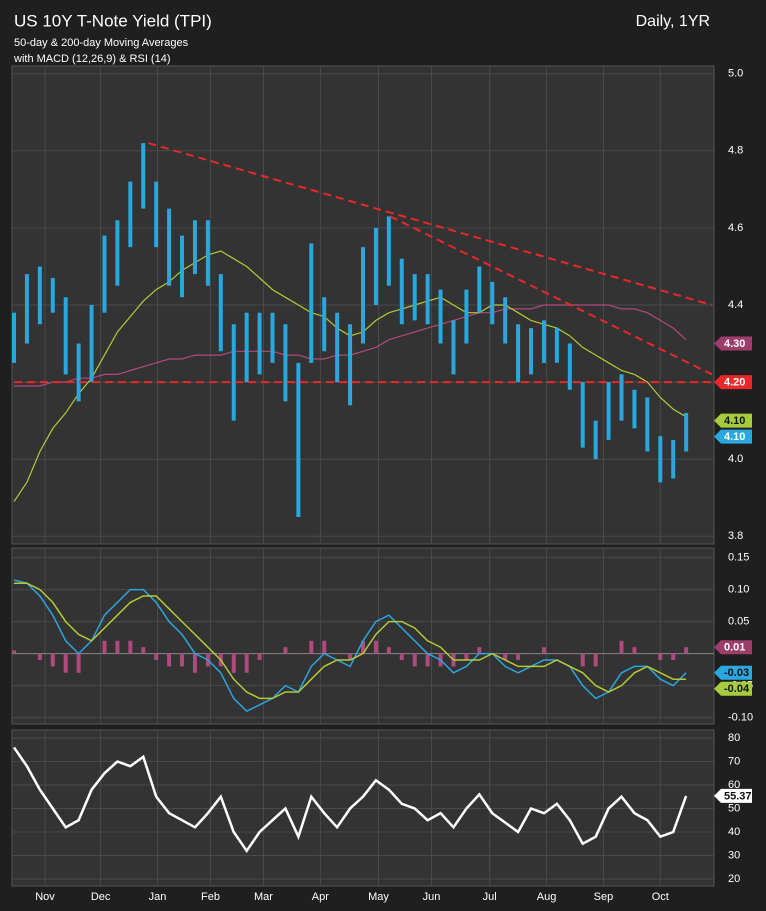 The height and width of the screenshot is (911, 766). I want to click on x-tick-label: Apr, so click(320, 897).